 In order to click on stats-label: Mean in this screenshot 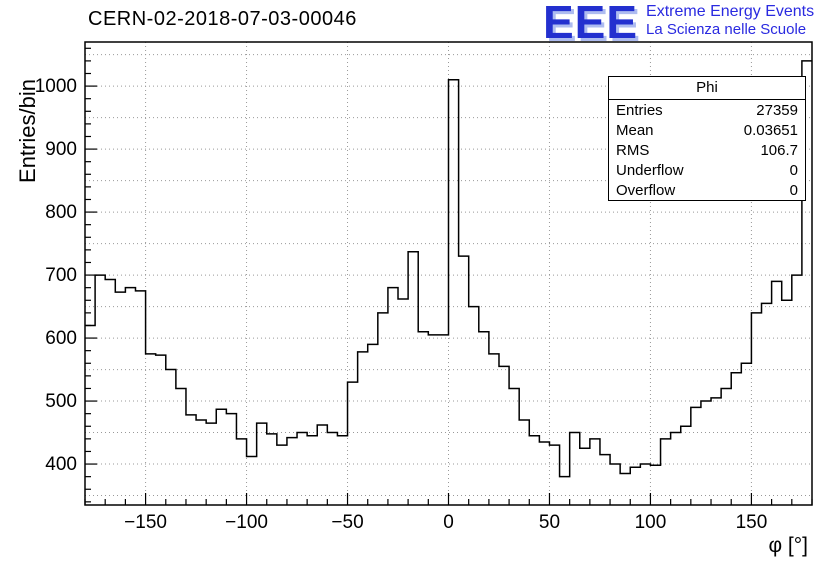, I will do `click(635, 130)`.